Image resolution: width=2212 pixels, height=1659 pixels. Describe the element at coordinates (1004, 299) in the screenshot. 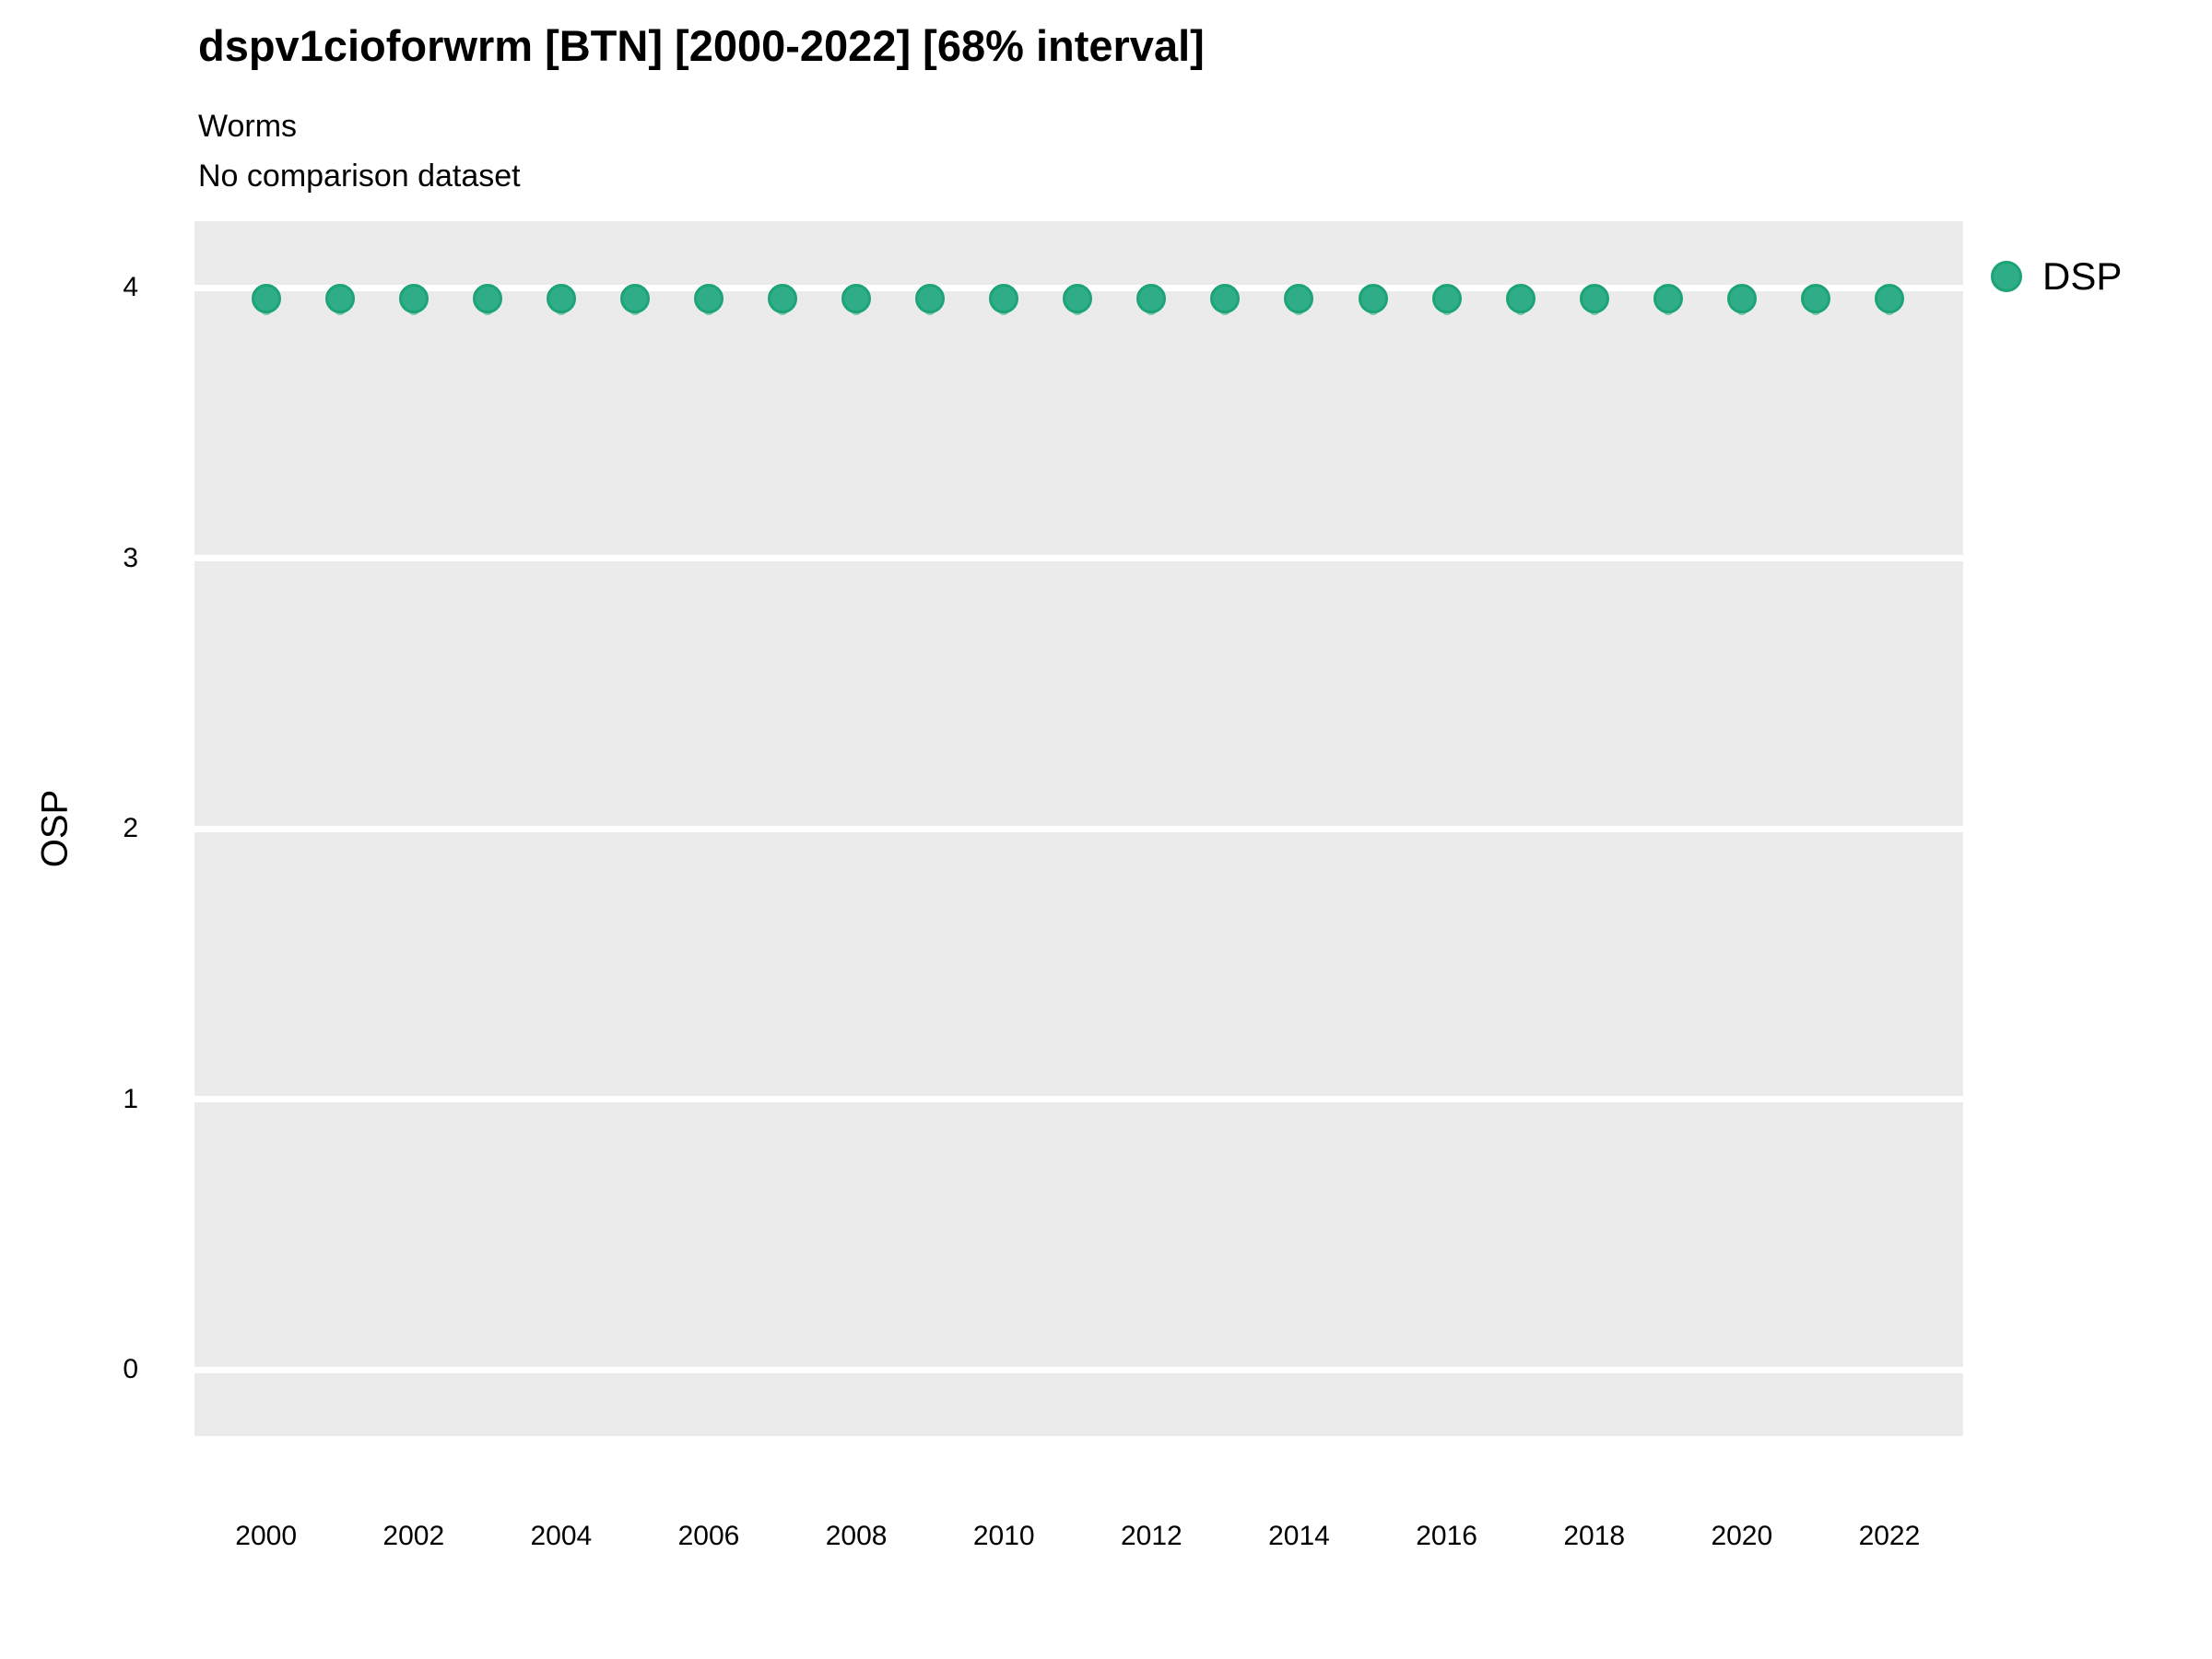

I see `data-point-2010` at that location.